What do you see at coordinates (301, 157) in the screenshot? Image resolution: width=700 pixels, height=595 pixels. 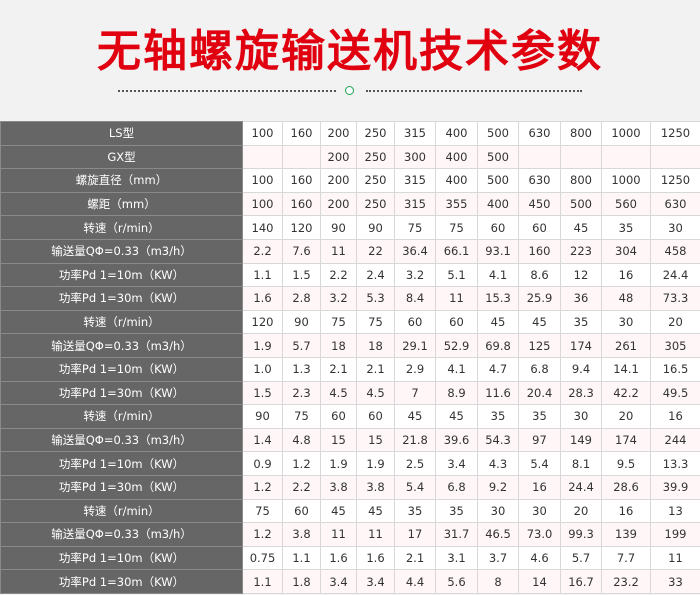 I see `table-cell` at bounding box center [301, 157].